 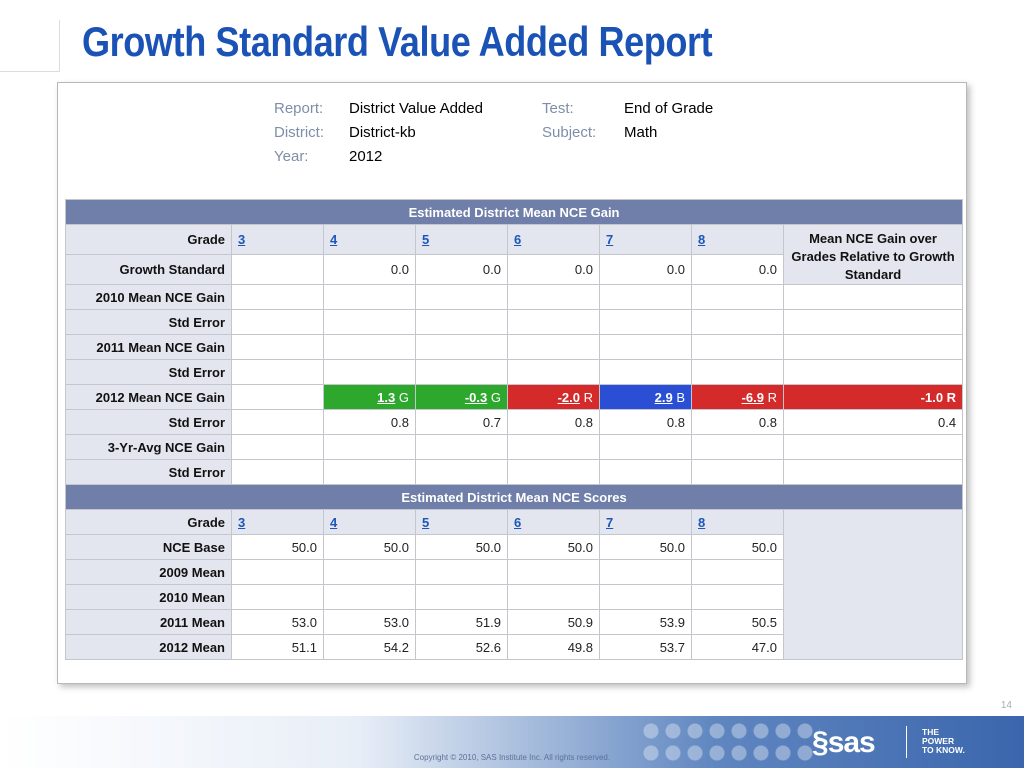 I want to click on gain-cell-grade-7: 2.9 B, so click(x=645, y=397).